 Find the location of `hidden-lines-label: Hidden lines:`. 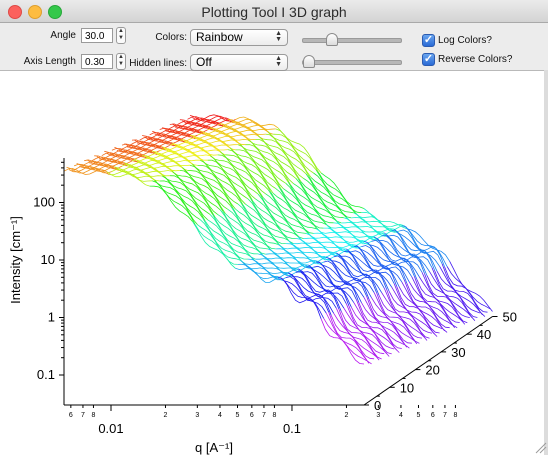

hidden-lines-label: Hidden lines: is located at coordinates (158, 63).